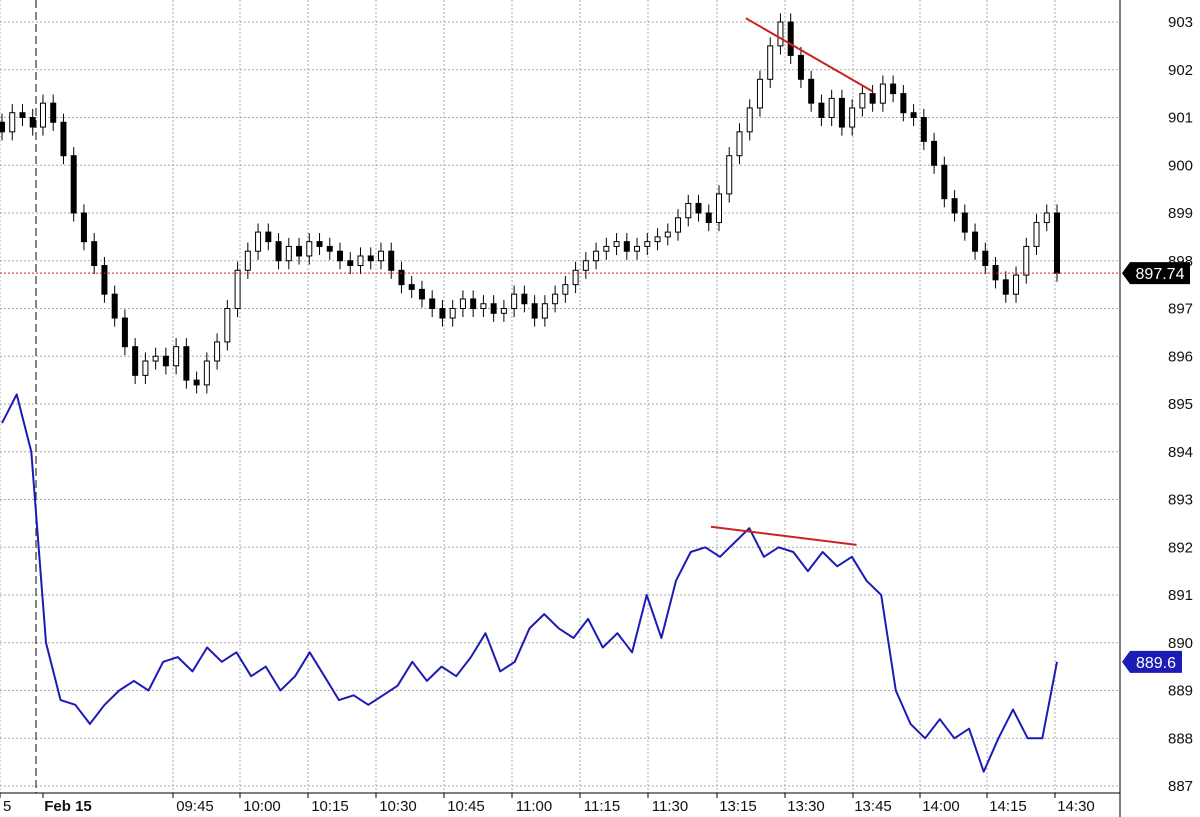  What do you see at coordinates (1180, 643) in the screenshot?
I see `y-tick-label: 890` at bounding box center [1180, 643].